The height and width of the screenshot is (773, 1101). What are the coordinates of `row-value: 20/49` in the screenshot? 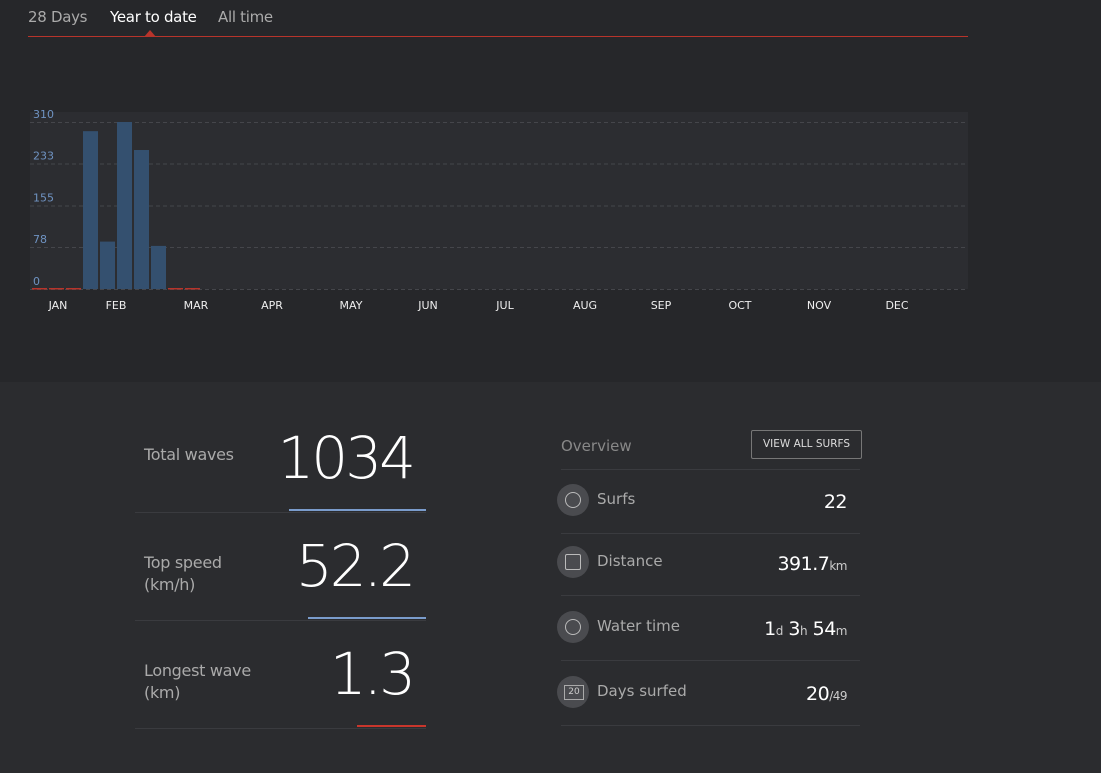 It's located at (826, 694).